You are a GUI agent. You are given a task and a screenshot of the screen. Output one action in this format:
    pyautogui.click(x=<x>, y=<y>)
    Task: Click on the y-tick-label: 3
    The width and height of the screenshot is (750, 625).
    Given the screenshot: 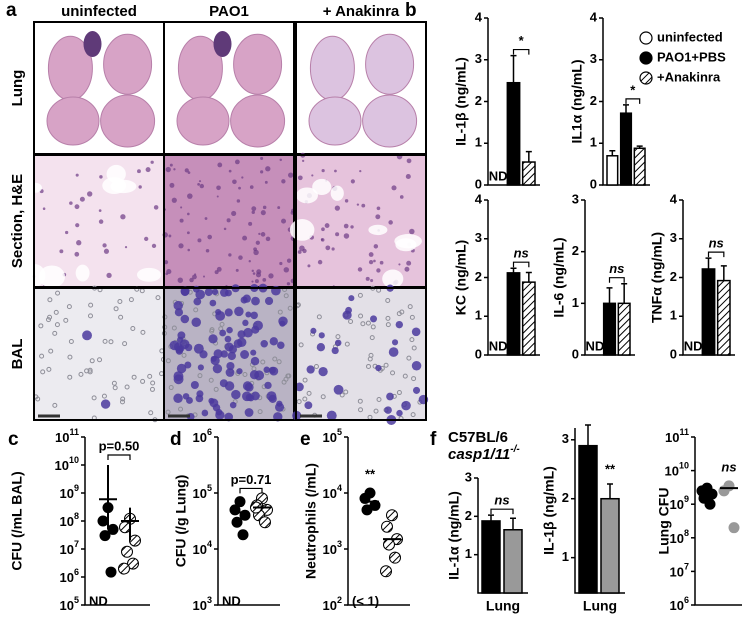 What is the action you would take?
    pyautogui.click(x=673, y=237)
    